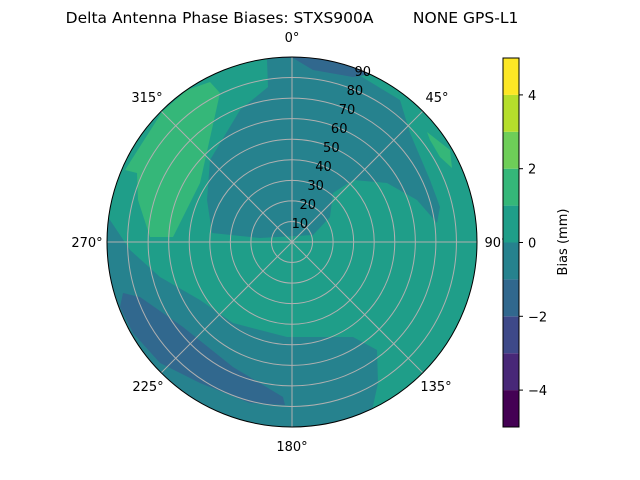  I want to click on radial-label: 80, so click(355, 91).